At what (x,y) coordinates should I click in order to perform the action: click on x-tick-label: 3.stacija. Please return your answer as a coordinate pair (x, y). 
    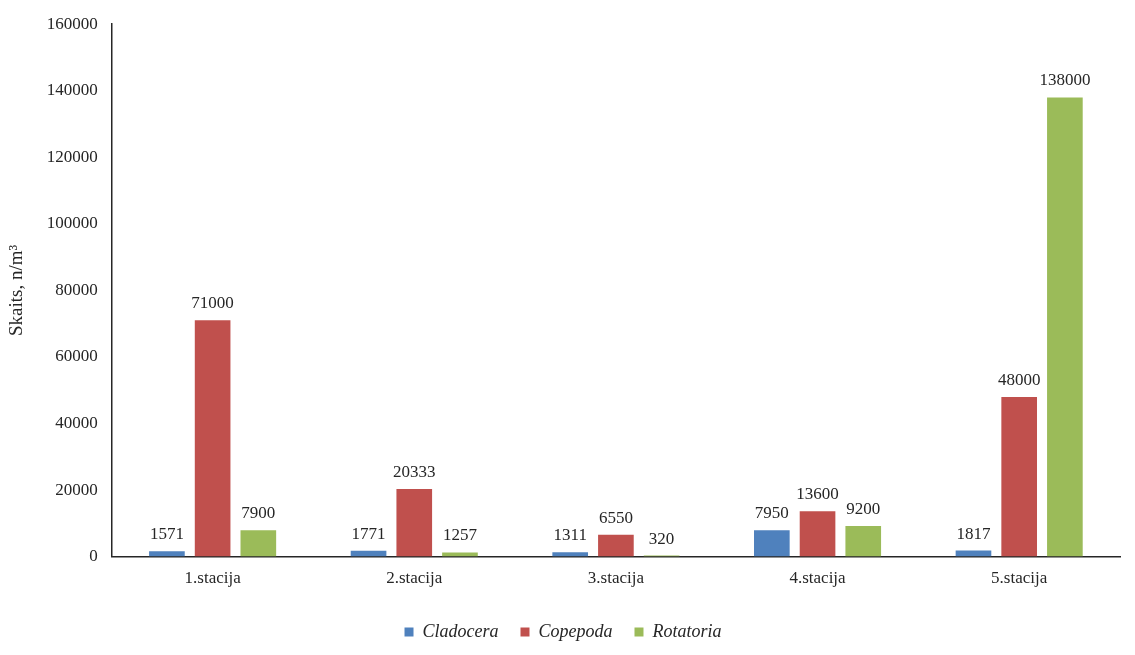
    Looking at the image, I should click on (616, 578).